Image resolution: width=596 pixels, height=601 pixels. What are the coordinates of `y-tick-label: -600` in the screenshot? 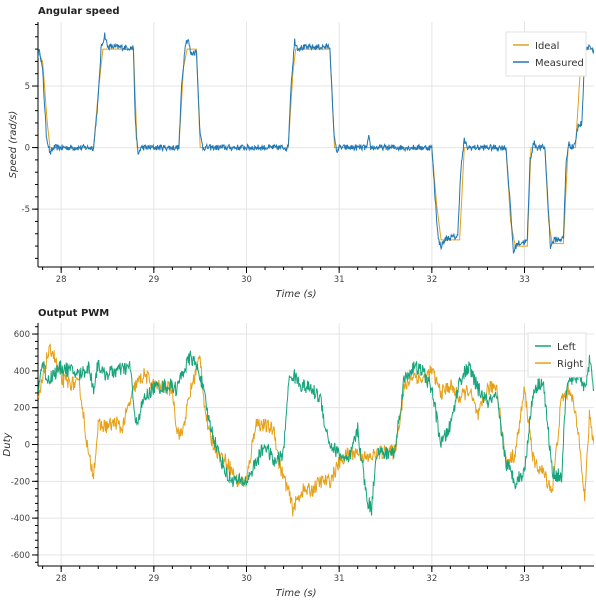 It's located at (20, 556).